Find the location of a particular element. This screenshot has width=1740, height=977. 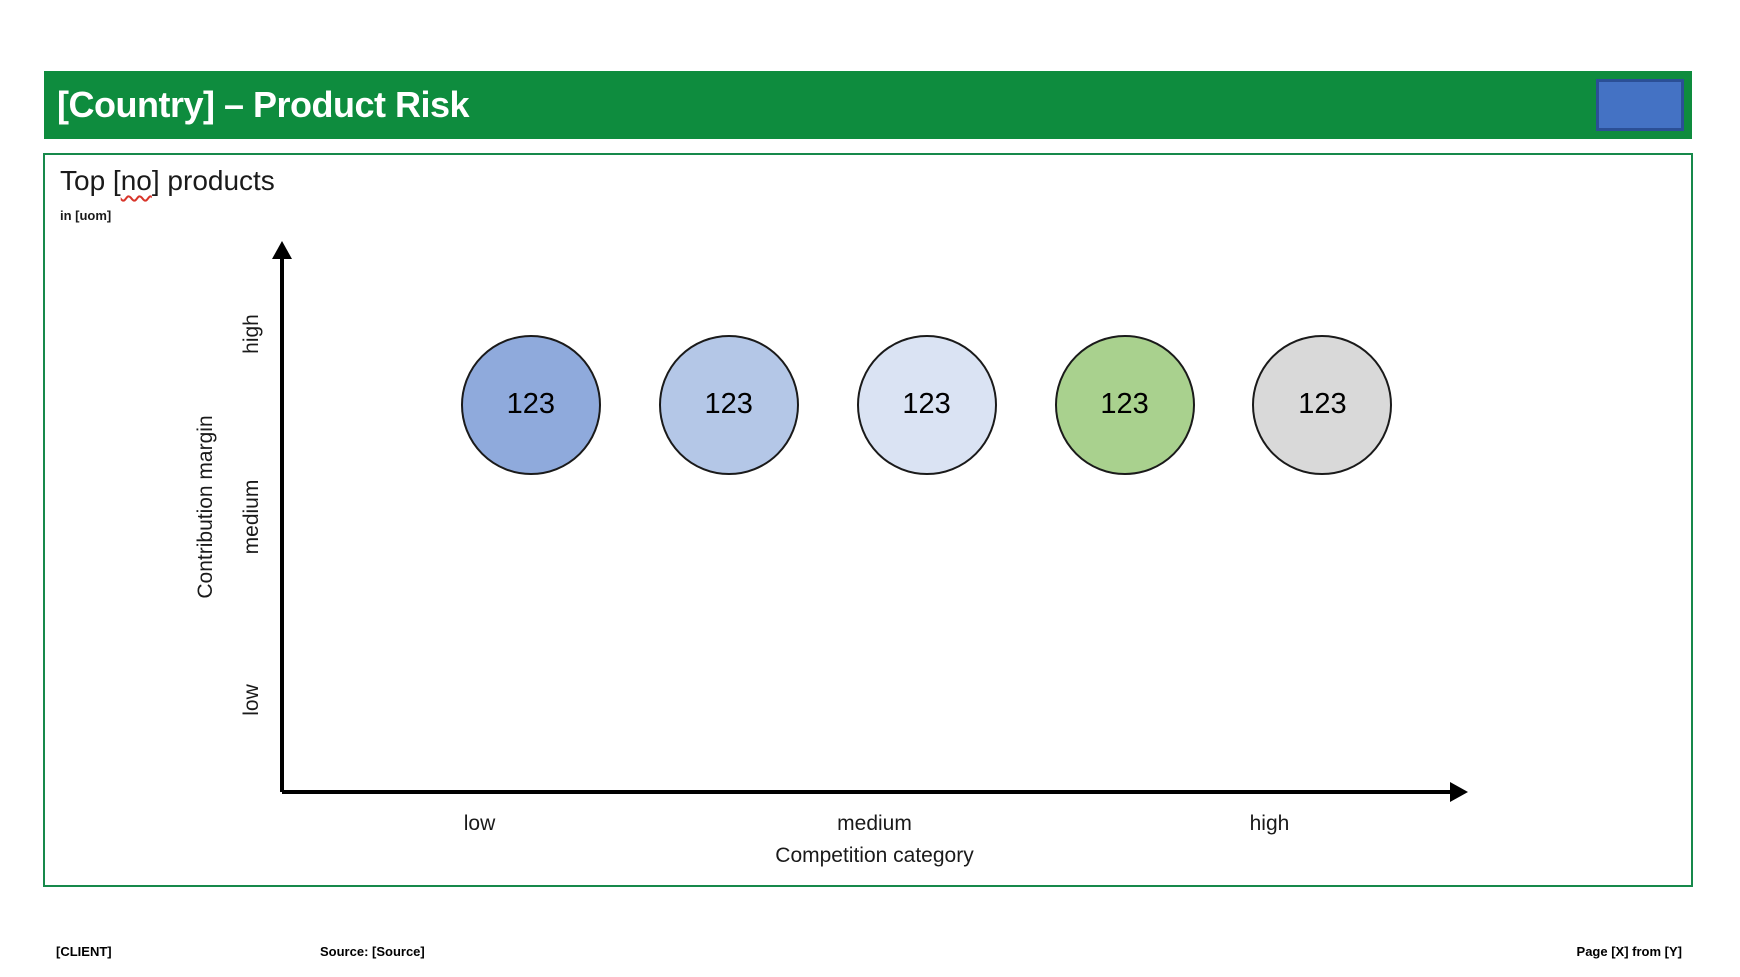

footer-source: Source: [Source] is located at coordinates (372, 951).